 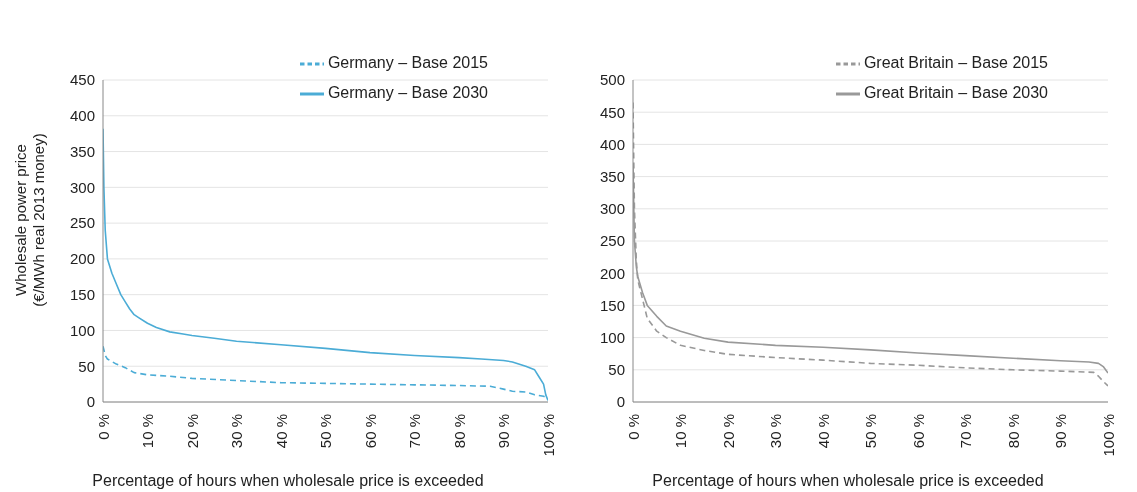 I want to click on y-tick-label: 500, so click(x=612, y=80).